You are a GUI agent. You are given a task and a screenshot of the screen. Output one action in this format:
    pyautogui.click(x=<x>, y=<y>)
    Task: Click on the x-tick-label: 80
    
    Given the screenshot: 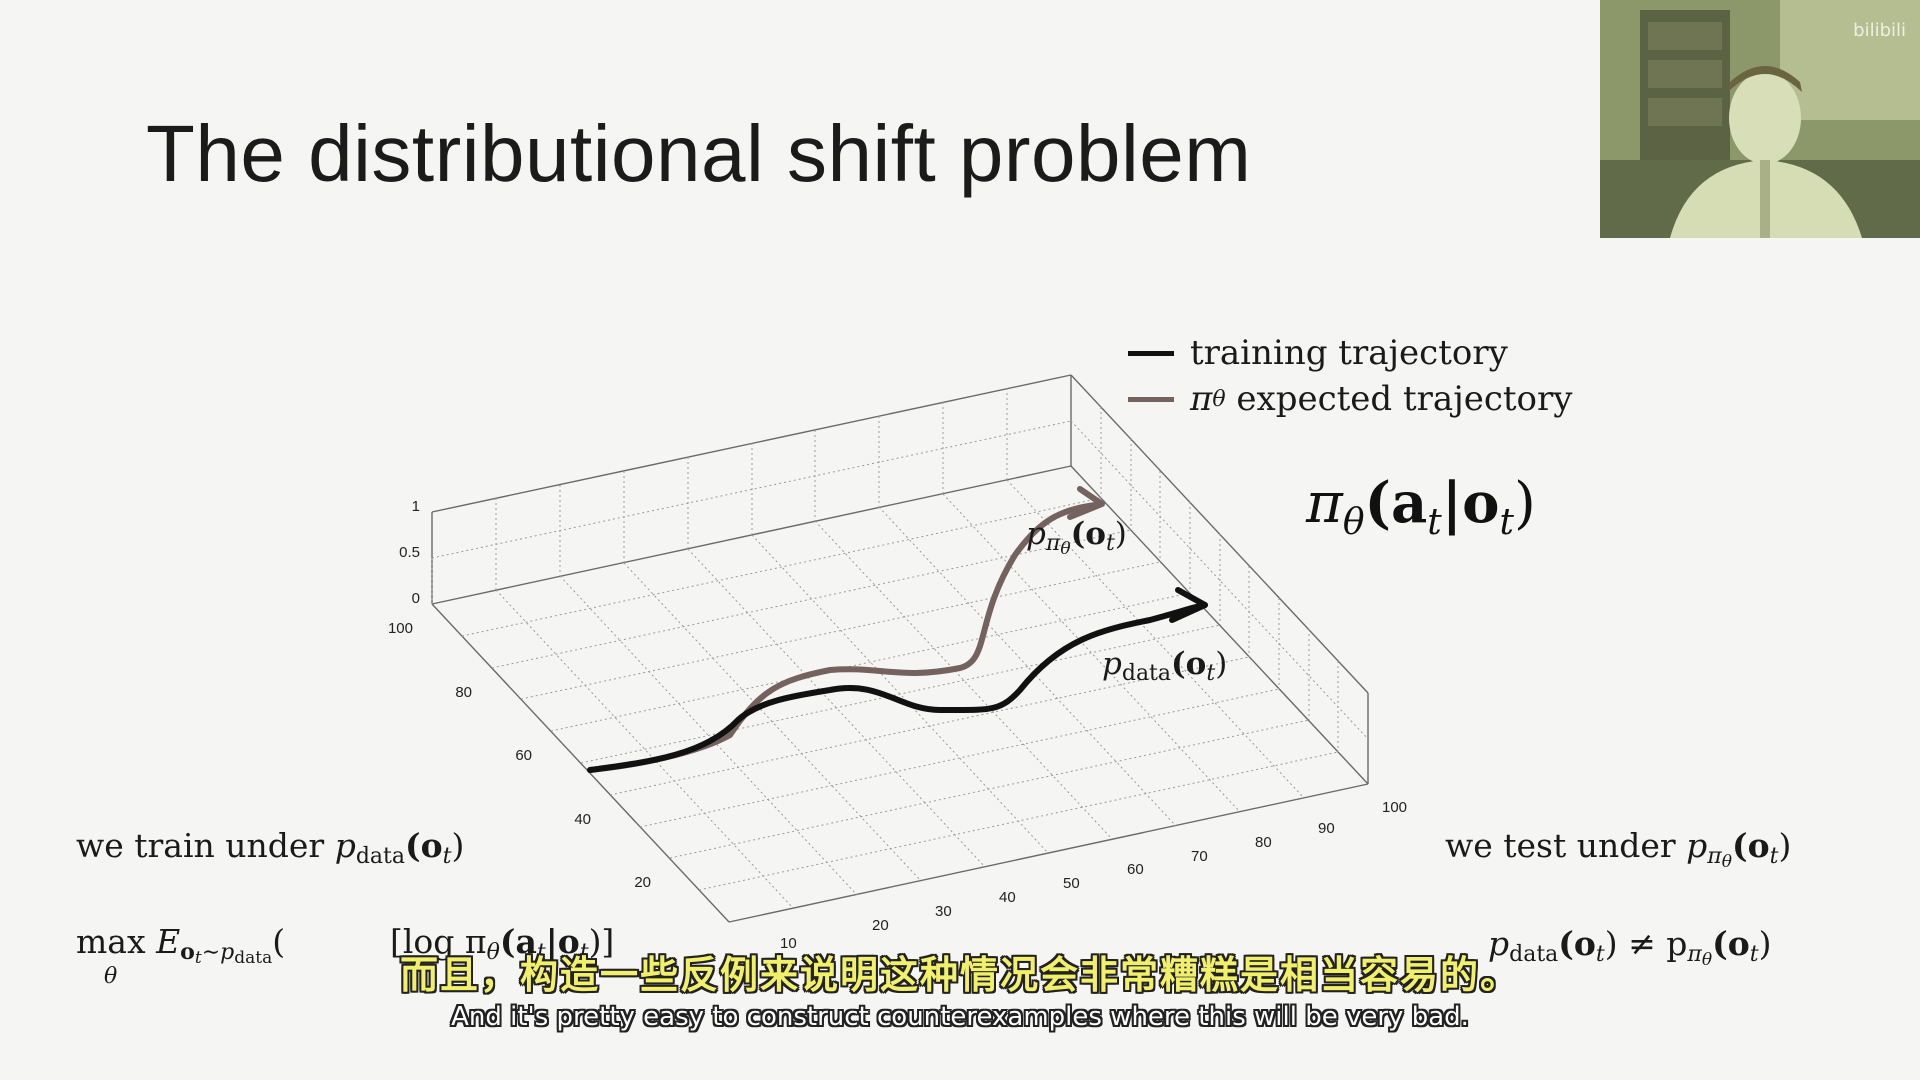 What is the action you would take?
    pyautogui.click(x=1263, y=842)
    